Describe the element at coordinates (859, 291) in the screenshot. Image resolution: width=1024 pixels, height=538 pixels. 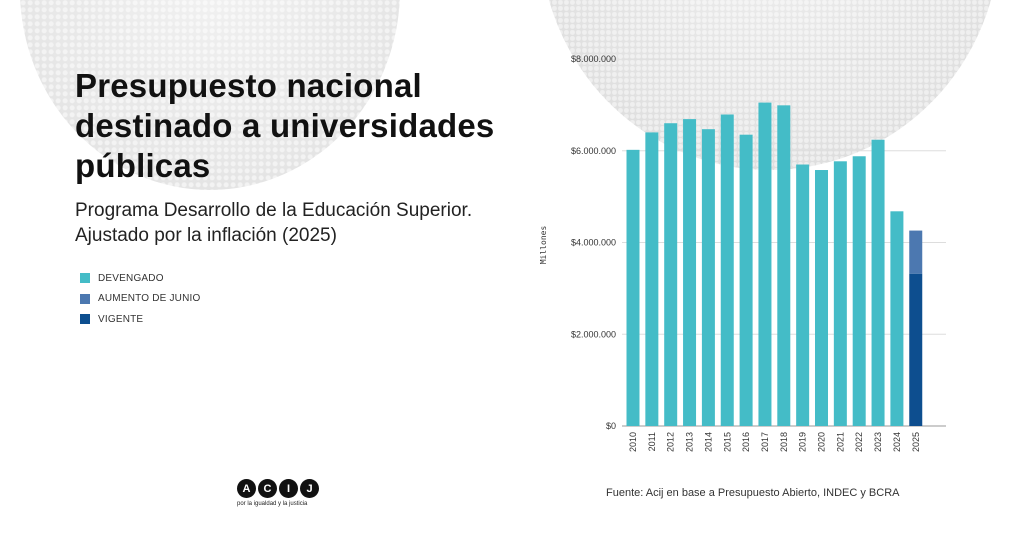
I see `bar-devengado-2022` at that location.